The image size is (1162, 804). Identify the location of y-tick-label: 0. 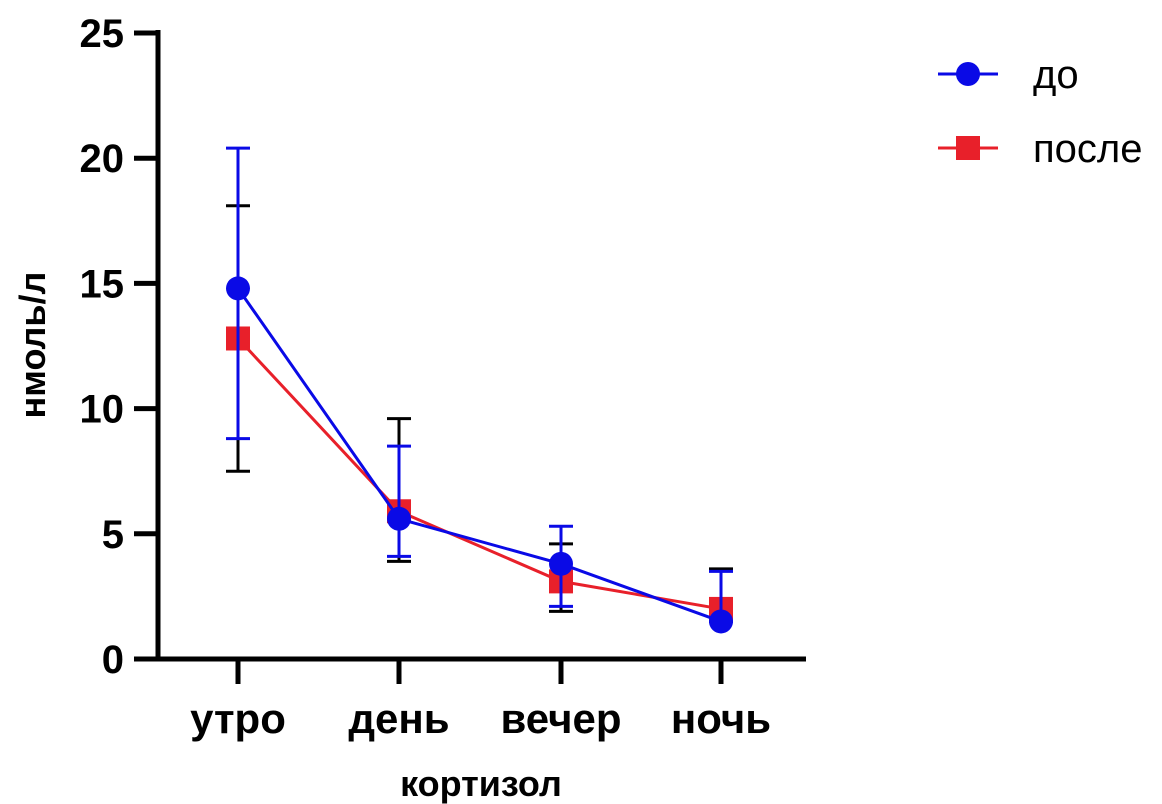
(113, 660).